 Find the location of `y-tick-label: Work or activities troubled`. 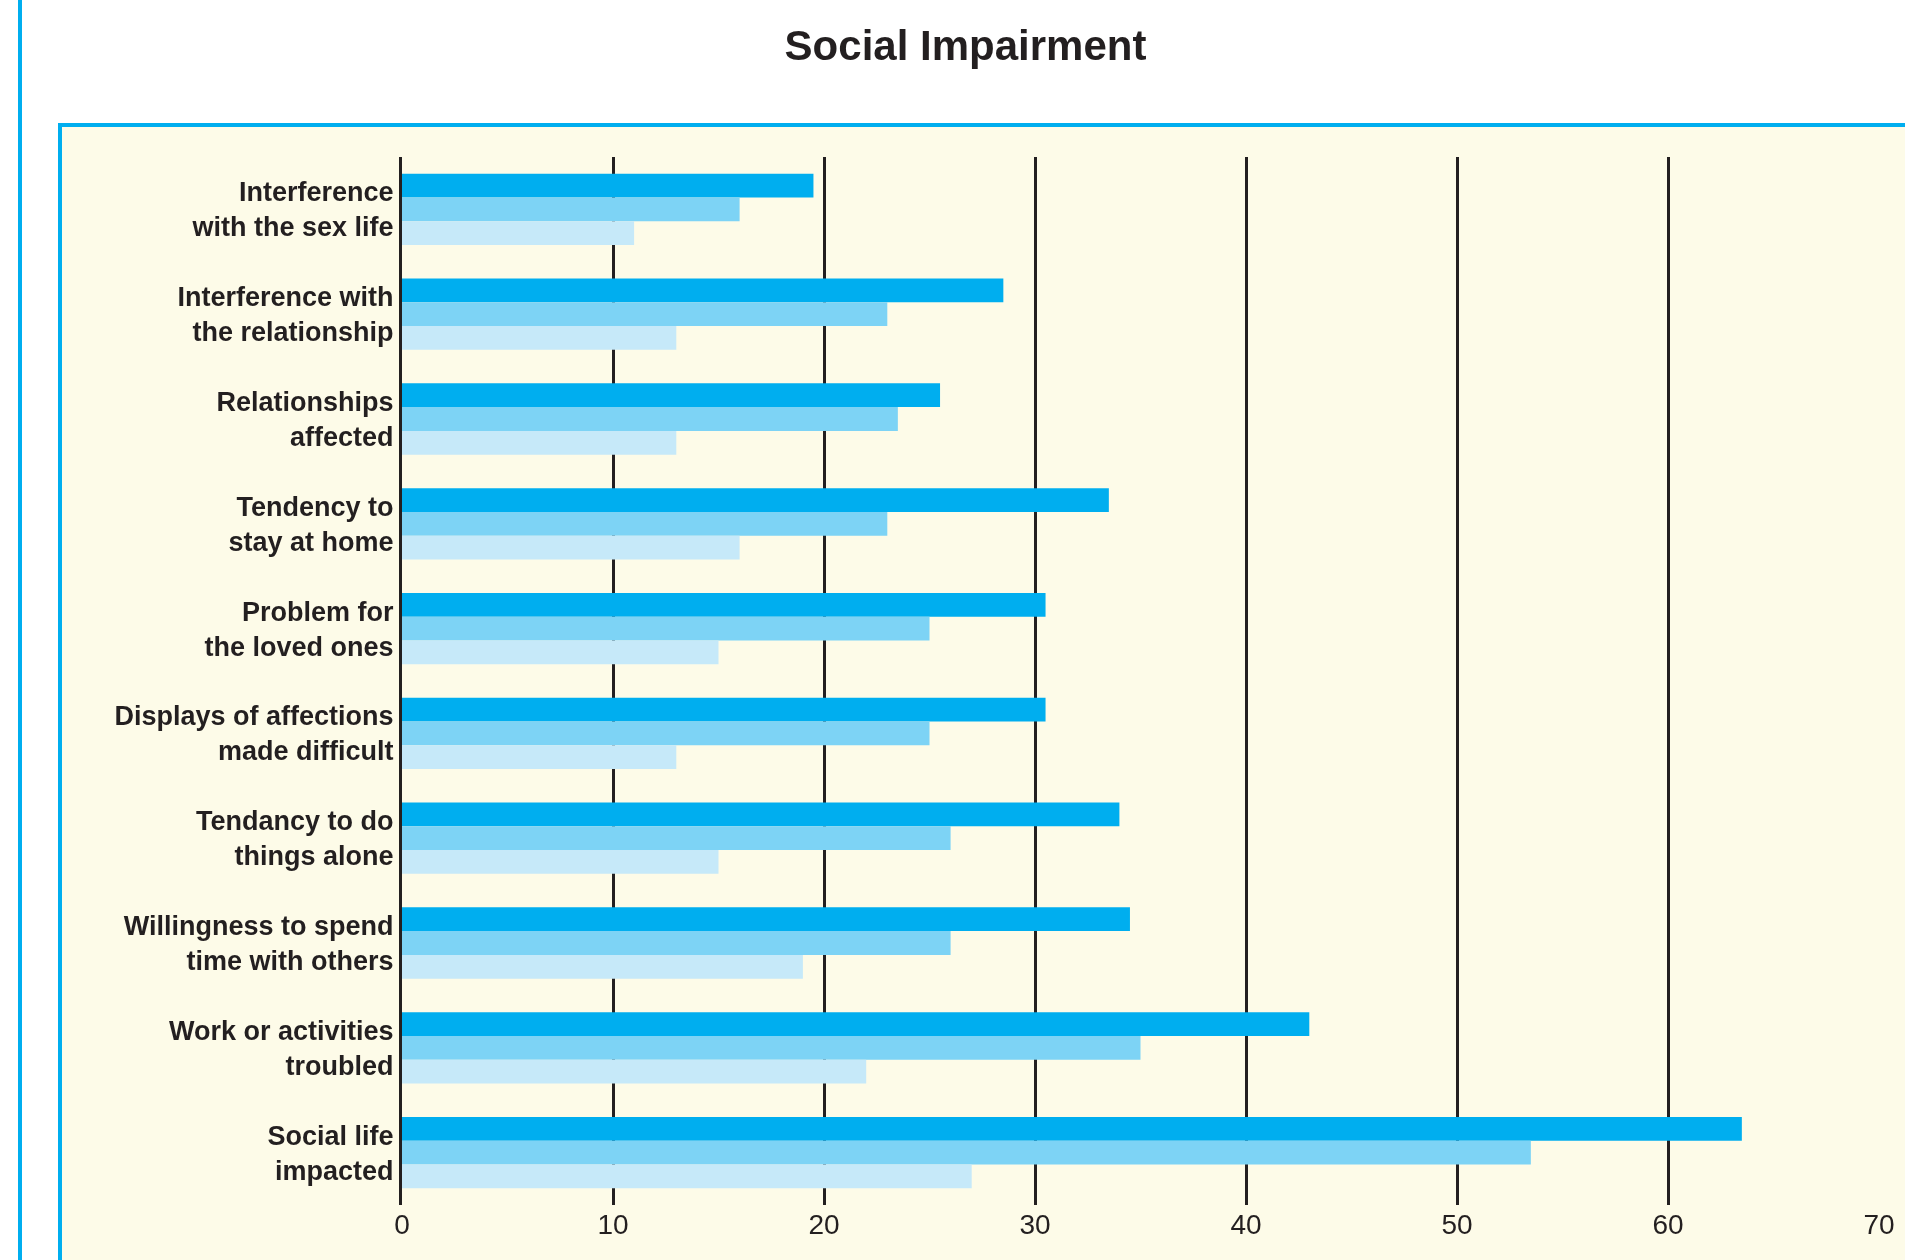

y-tick-label: Work or activities troubled is located at coordinates (281, 1048).